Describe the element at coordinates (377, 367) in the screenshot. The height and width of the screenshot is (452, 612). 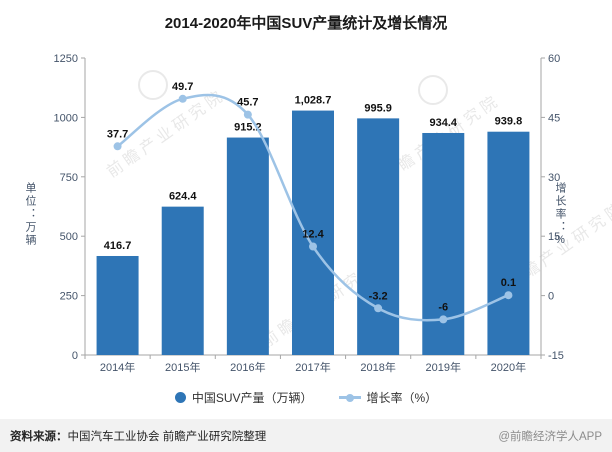
I see `x-axis-tick-label: 2018年` at that location.